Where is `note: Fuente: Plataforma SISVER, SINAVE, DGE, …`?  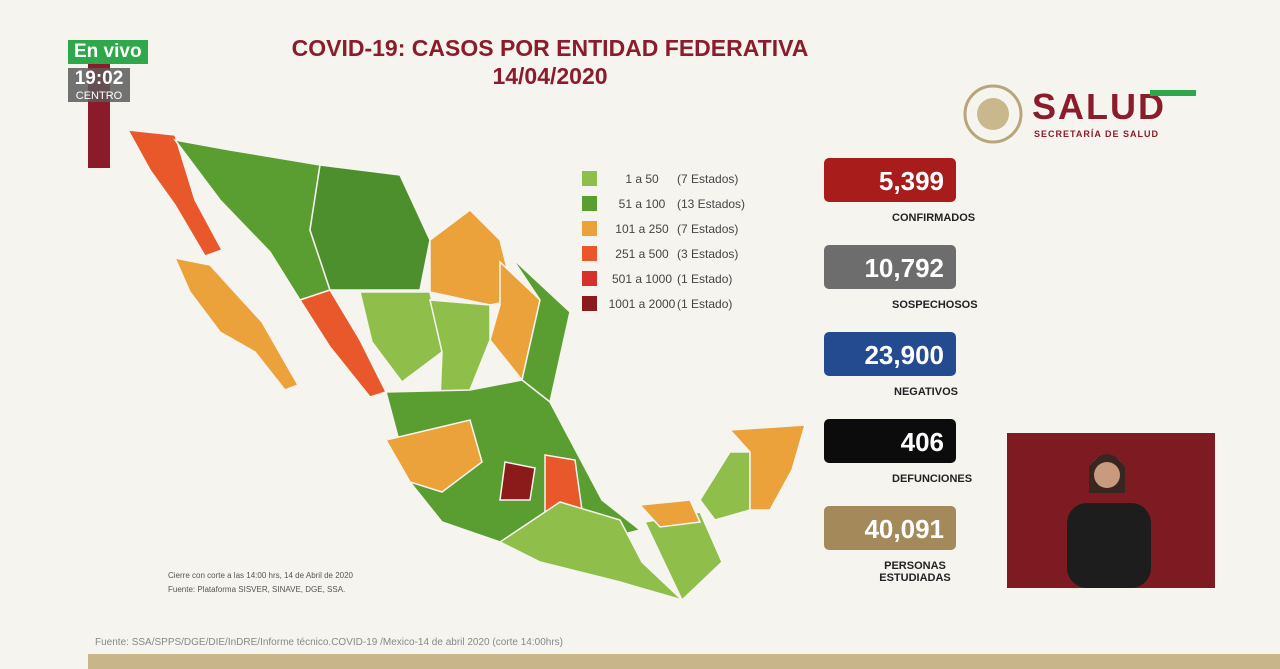
note: Fuente: Plataforma SISVER, SINAVE, DGE, … is located at coordinates (256, 589).